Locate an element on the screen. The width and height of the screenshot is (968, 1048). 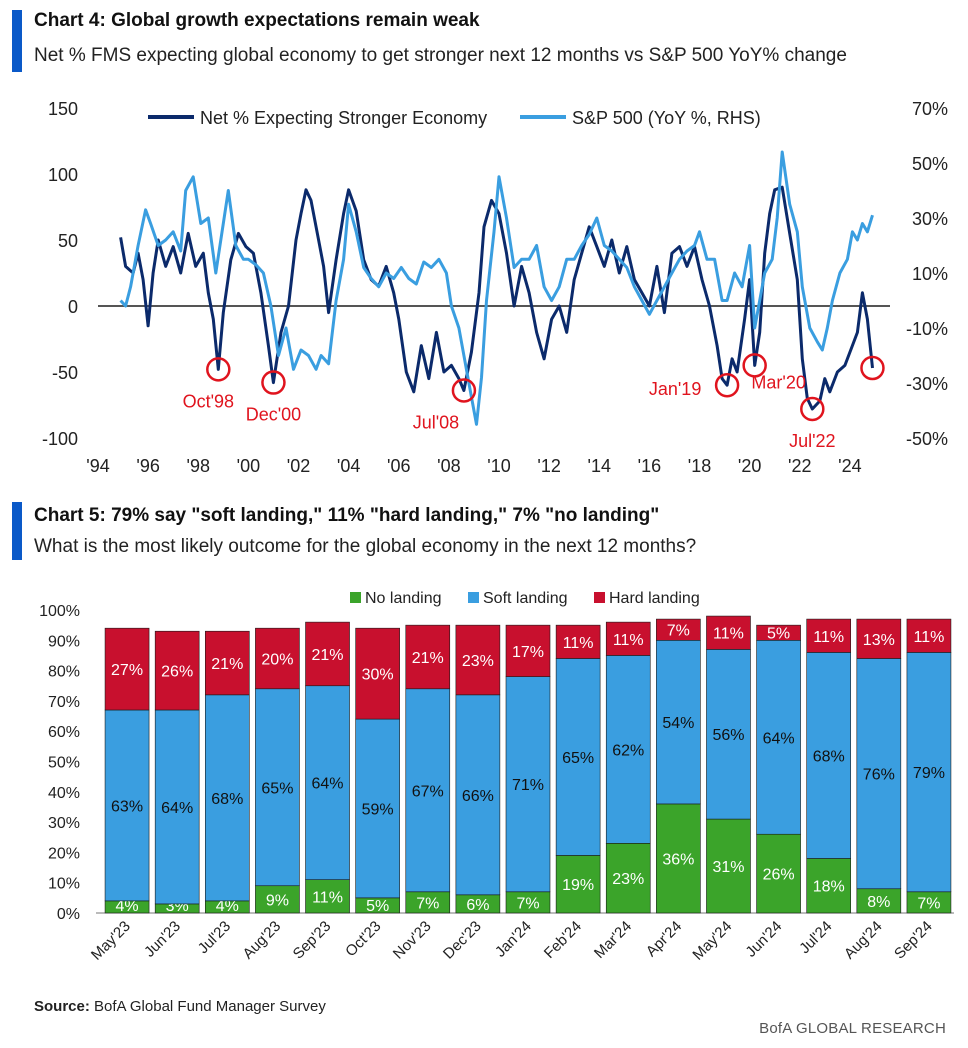
annotation-label: Jul'08 is located at coordinates (436, 422).